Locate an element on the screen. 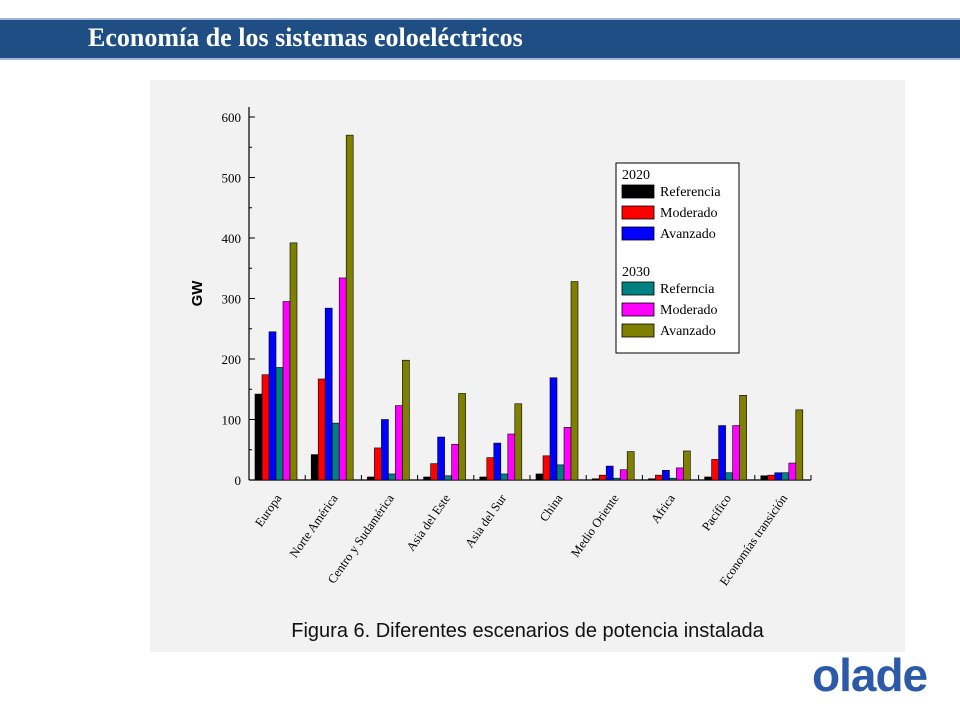 This screenshot has height=720, width=960. y-tick-label: 600 is located at coordinates (232, 117).